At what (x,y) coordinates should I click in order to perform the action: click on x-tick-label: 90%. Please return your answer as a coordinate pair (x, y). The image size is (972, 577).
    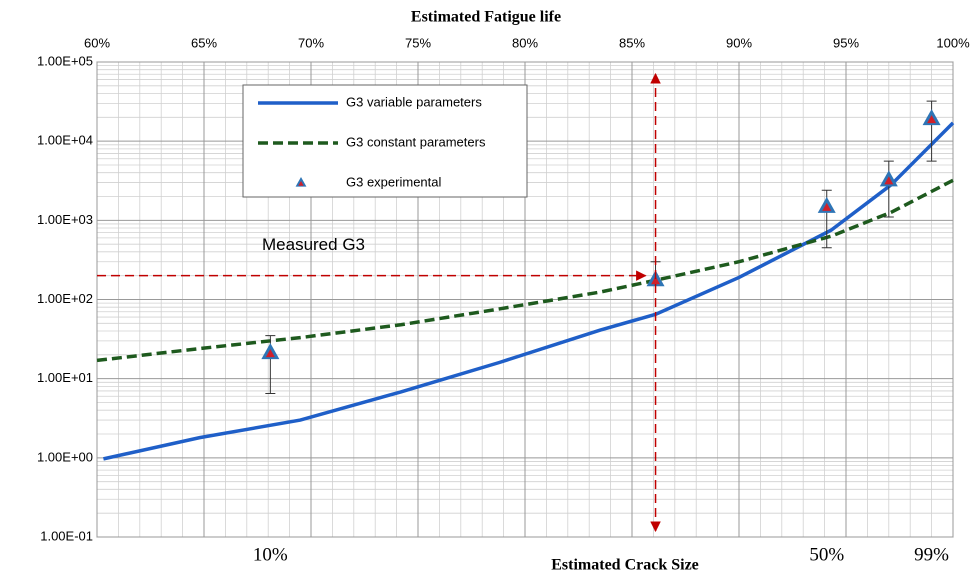
    Looking at the image, I should click on (739, 42).